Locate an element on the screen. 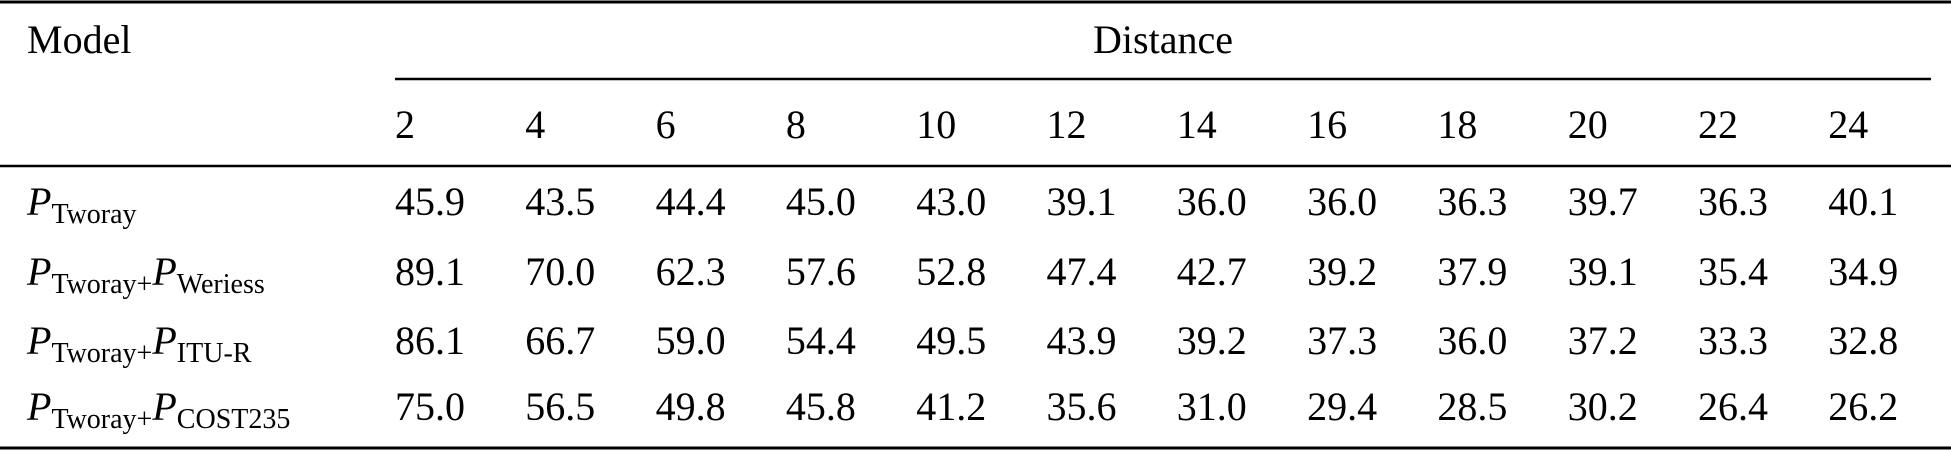  cell-value: 44.4 is located at coordinates (691, 201).